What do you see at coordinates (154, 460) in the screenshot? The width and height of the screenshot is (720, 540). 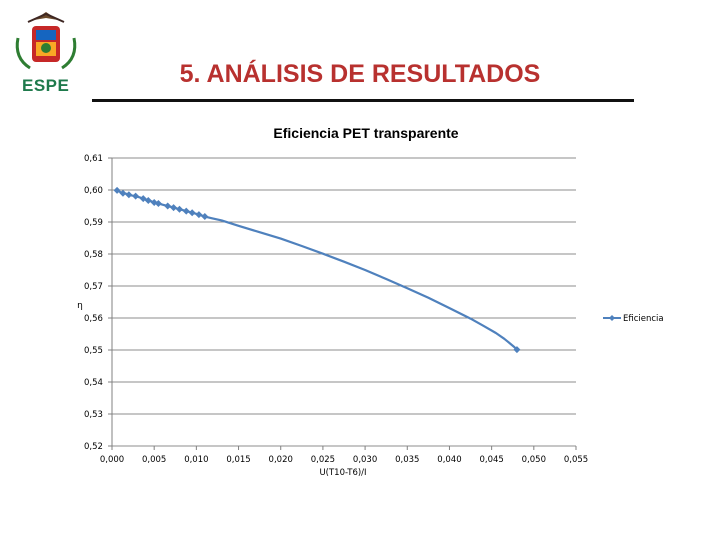 I see `x-tick-label: 0,005` at bounding box center [154, 460].